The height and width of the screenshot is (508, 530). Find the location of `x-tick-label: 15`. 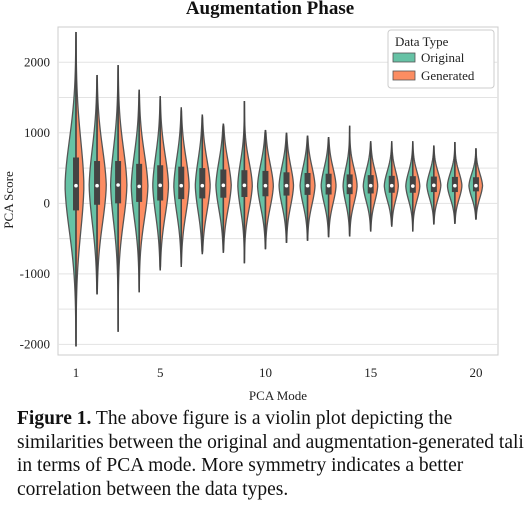

x-tick-label: 15 is located at coordinates (370, 372).